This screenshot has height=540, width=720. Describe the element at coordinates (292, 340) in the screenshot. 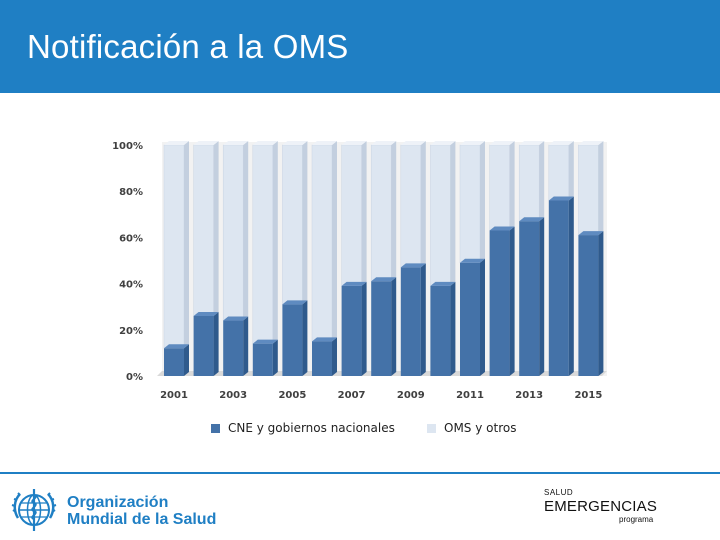

I see `bar-cne-2005` at that location.